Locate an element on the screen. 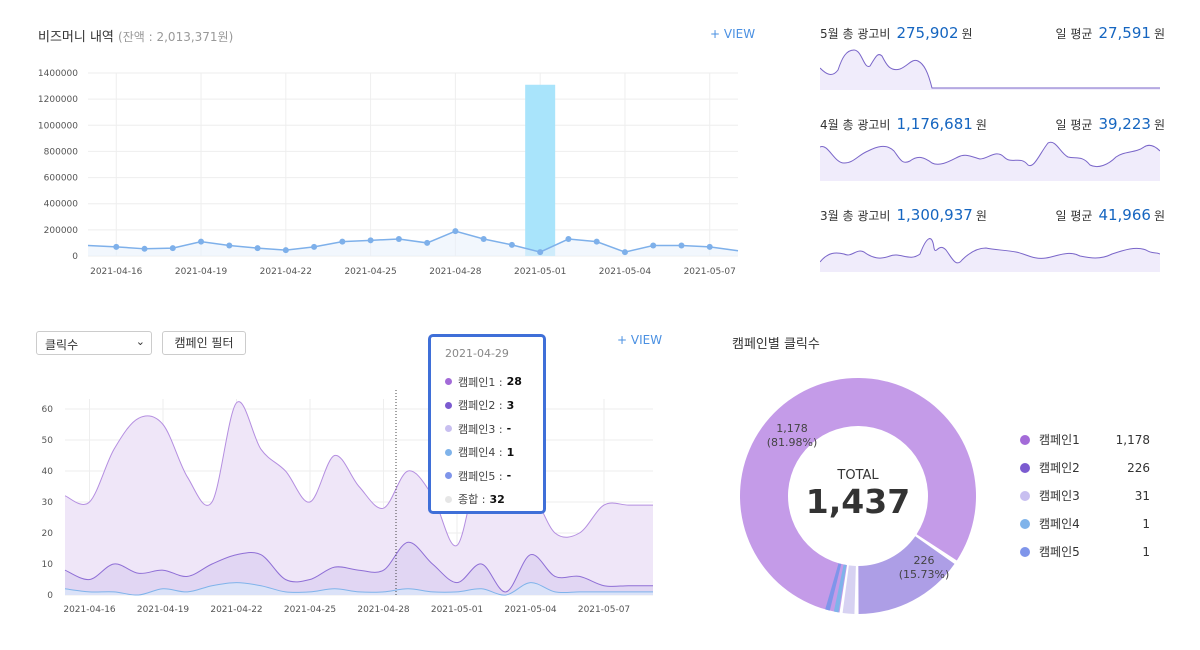 This screenshot has height=650, width=1200. legend-value: 226 is located at coordinates (1138, 467).